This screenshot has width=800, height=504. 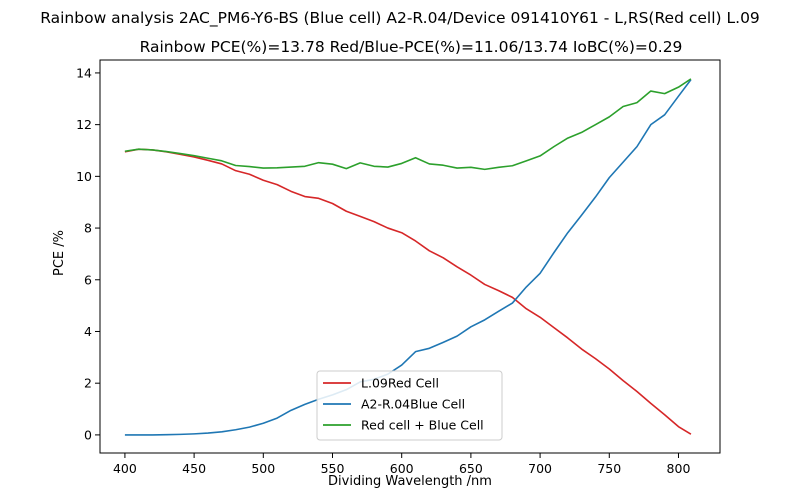 What do you see at coordinates (84, 124) in the screenshot?
I see `y-tick-label: 12` at bounding box center [84, 124].